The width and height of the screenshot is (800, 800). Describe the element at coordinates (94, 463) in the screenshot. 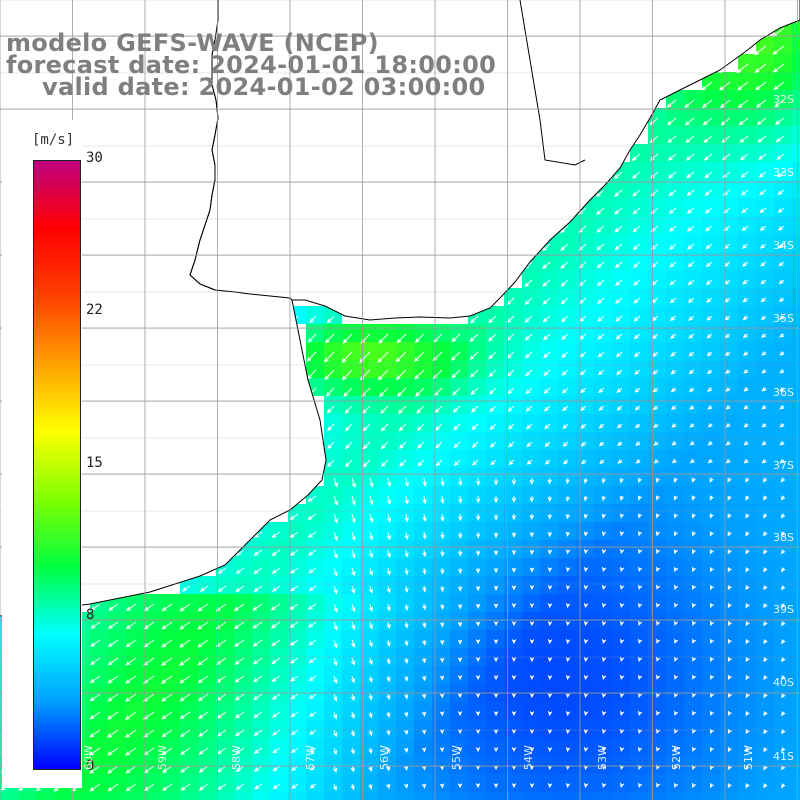

I see `colorbar-tick: 15` at that location.